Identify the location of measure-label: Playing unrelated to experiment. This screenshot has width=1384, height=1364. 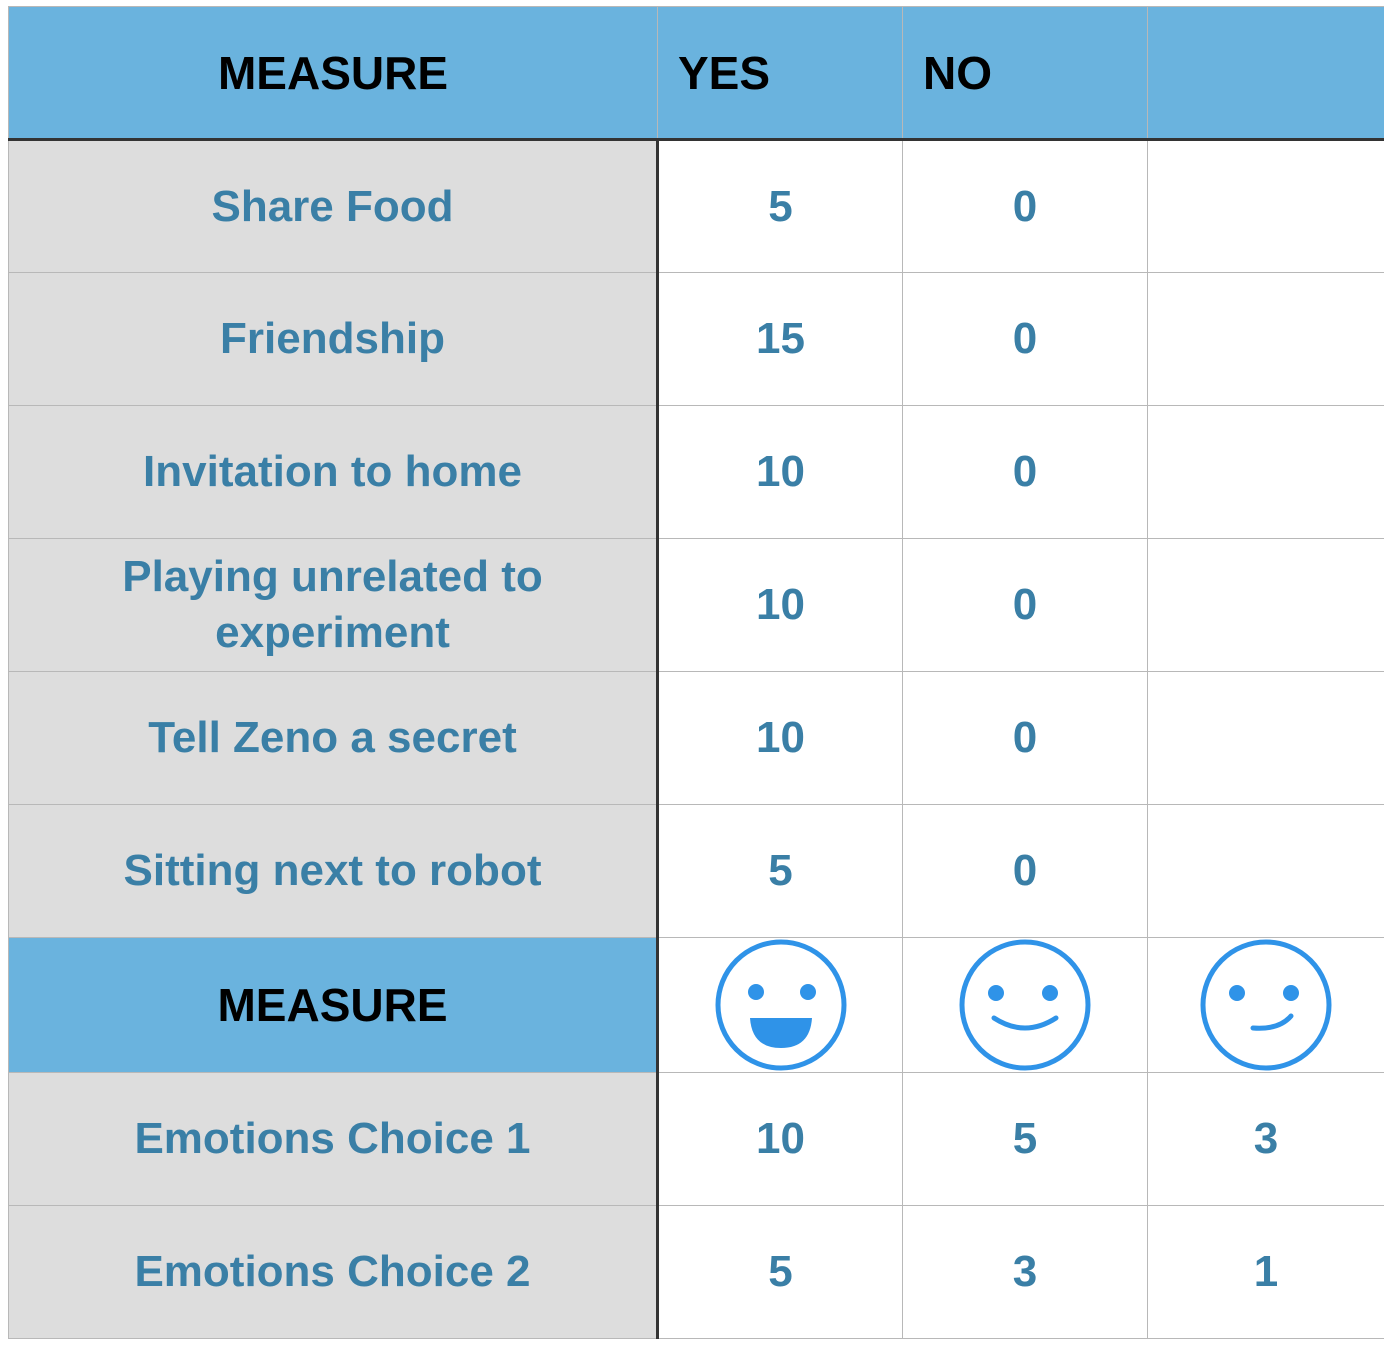
(333, 605).